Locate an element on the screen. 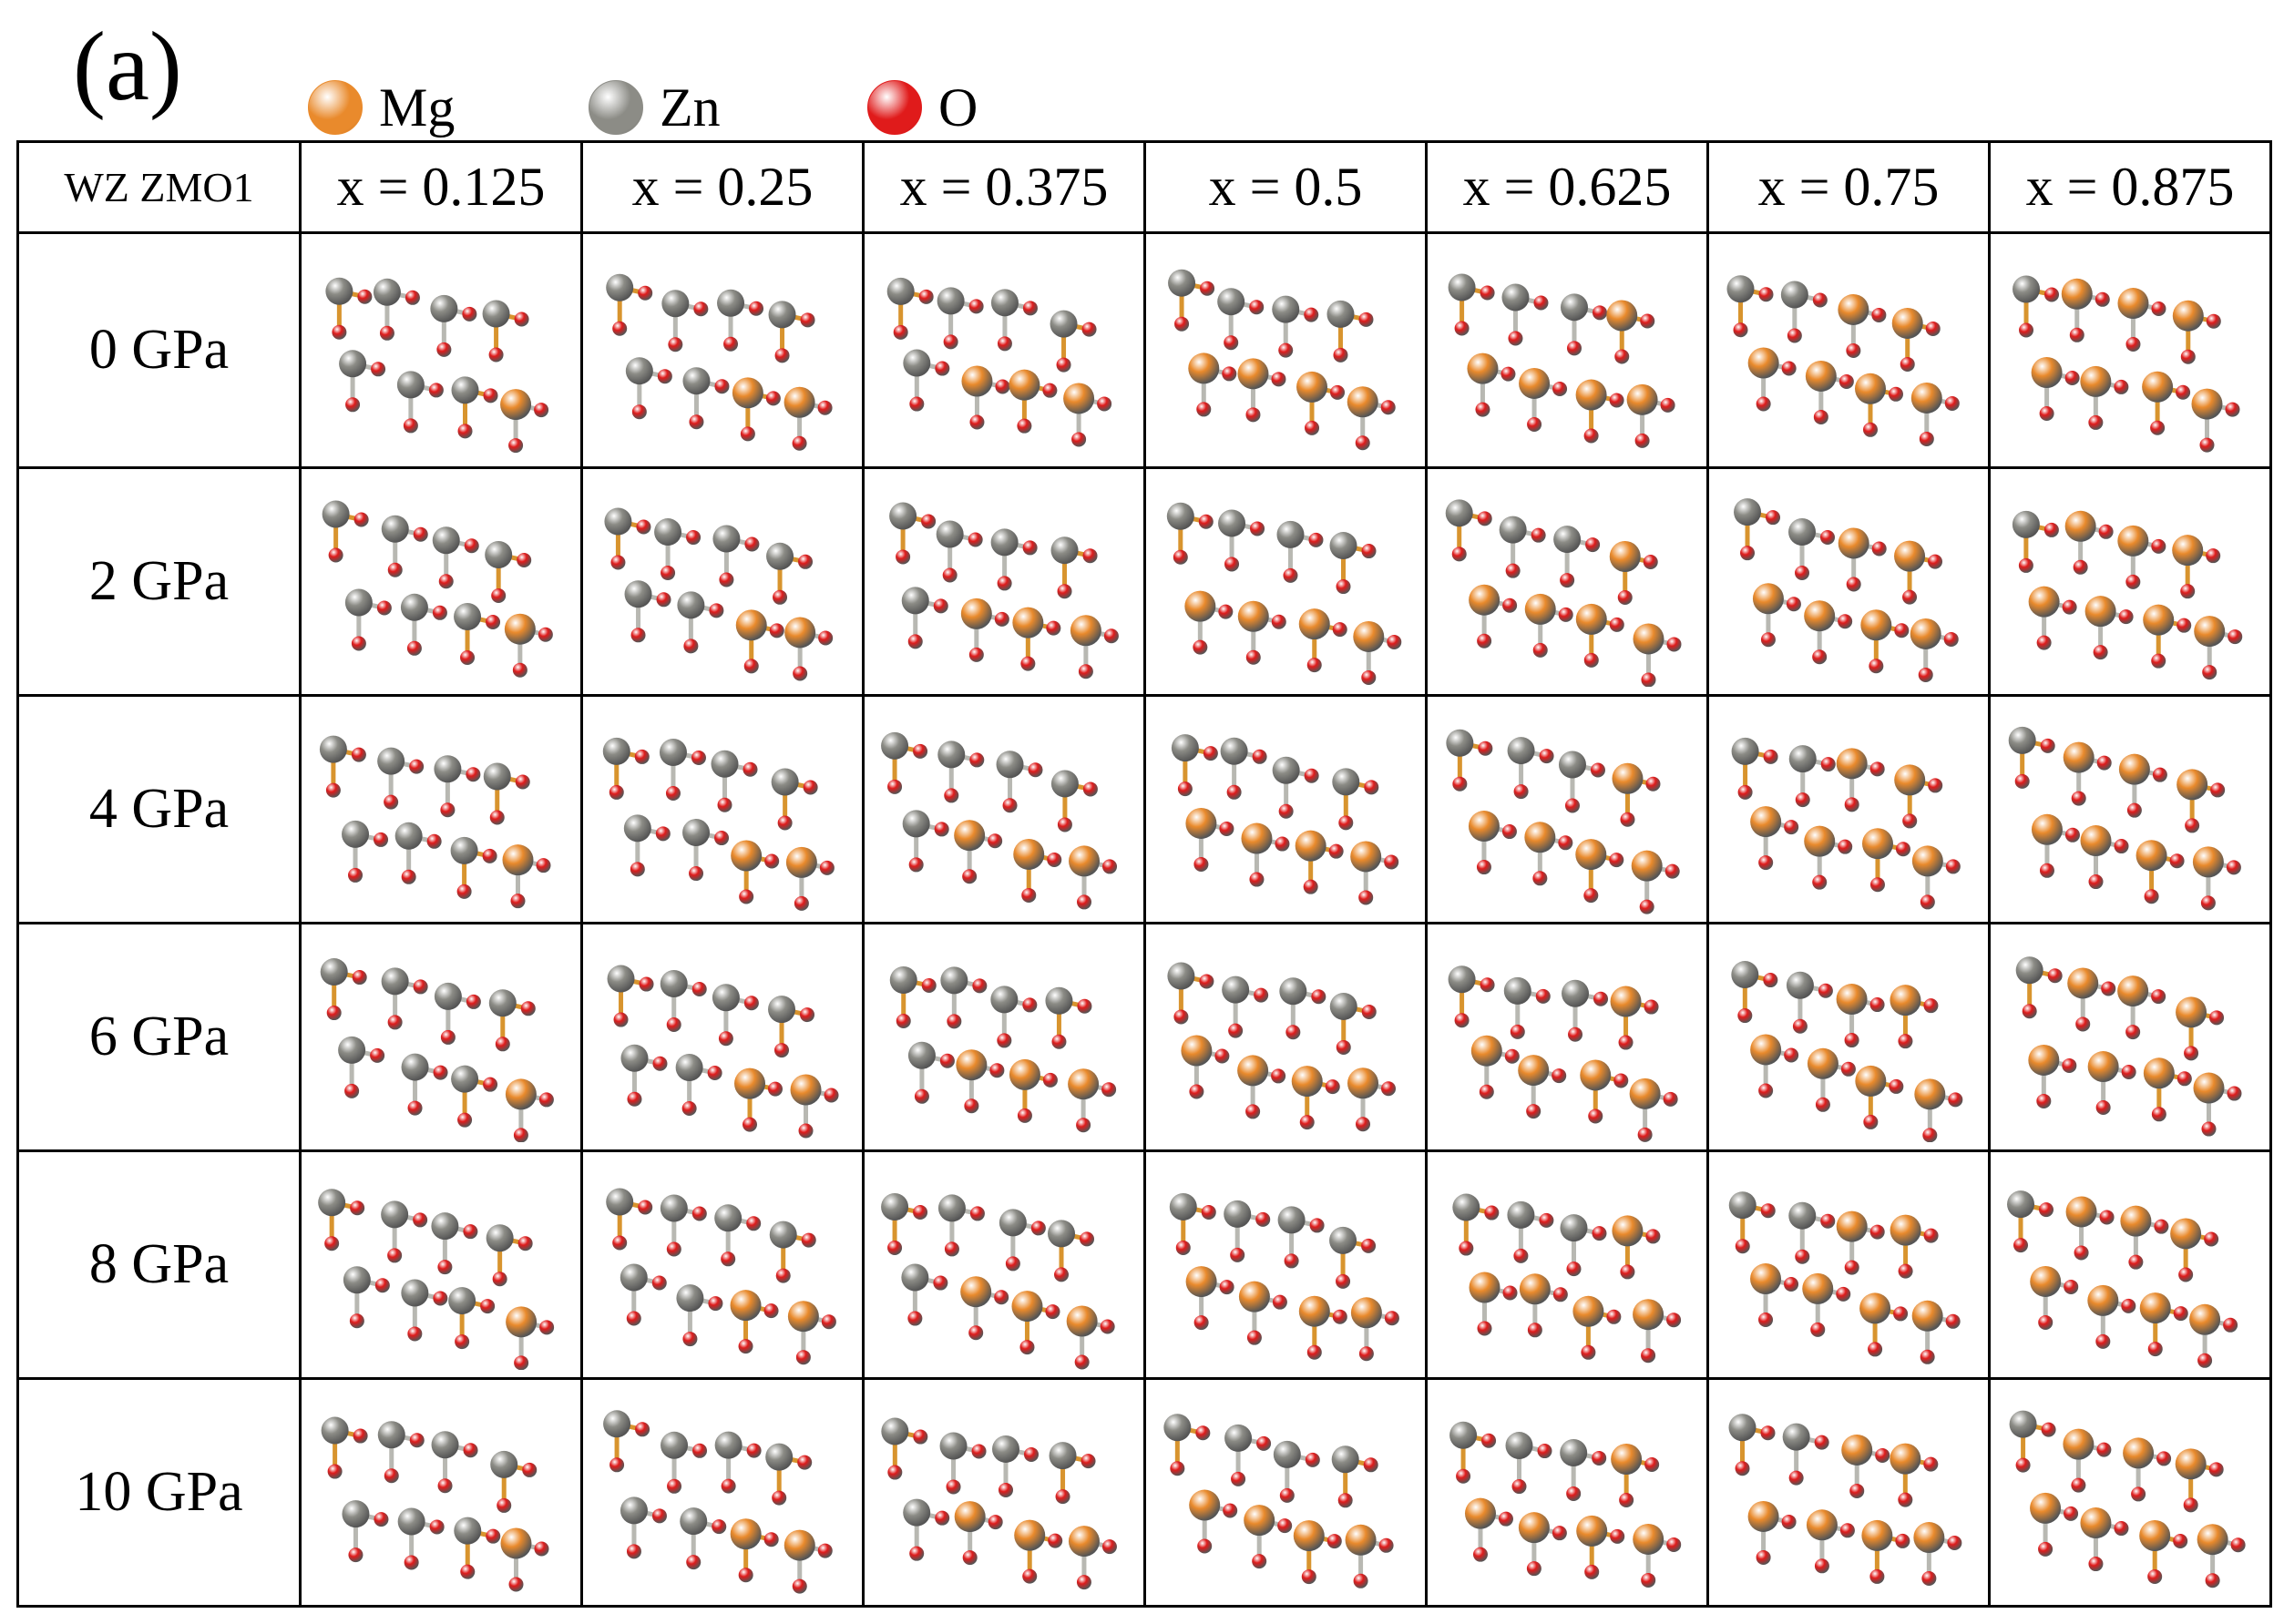  column-header: x = 0.5 is located at coordinates (1285, 187).